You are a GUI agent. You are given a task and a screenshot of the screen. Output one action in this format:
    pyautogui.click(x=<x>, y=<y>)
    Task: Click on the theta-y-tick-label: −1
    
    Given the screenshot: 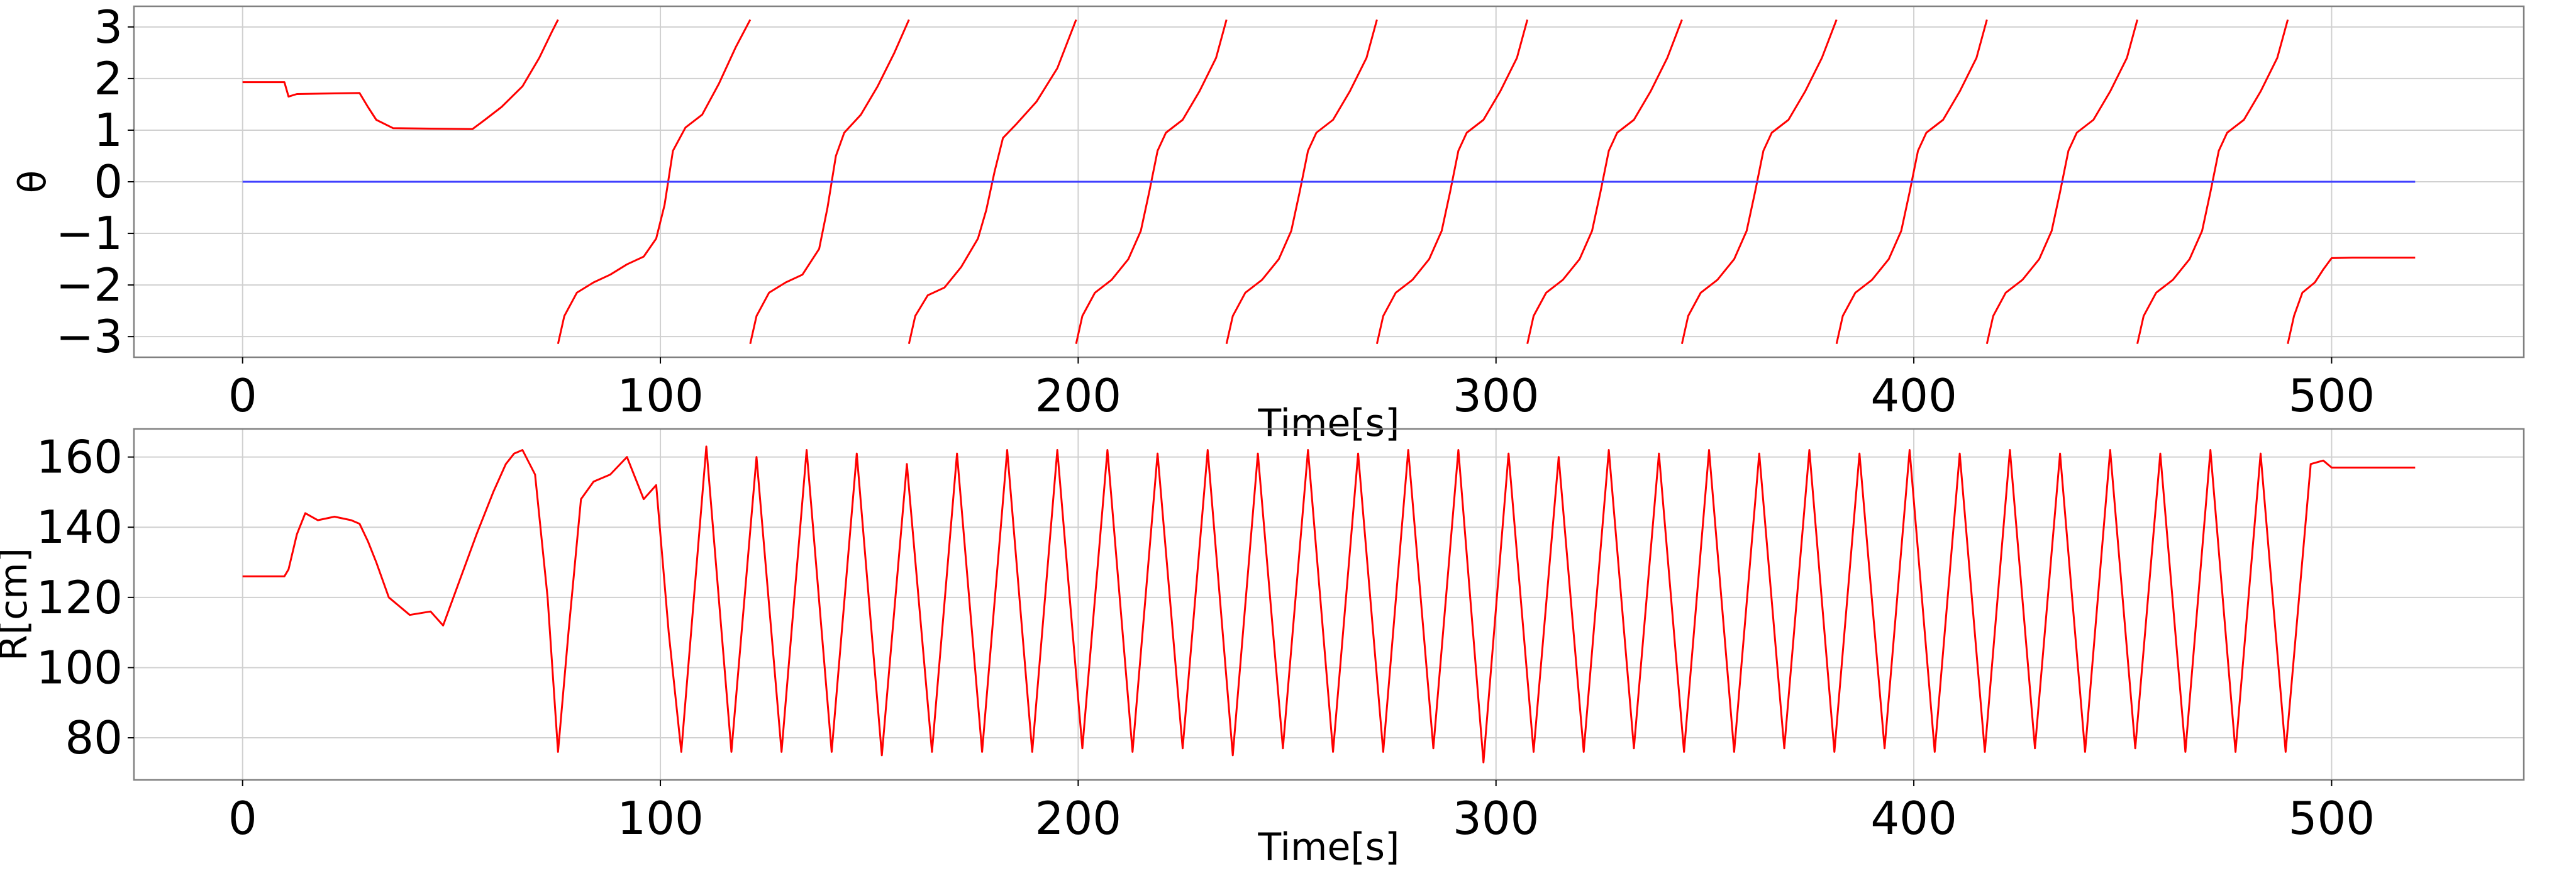 What is the action you would take?
    pyautogui.click(x=89, y=233)
    